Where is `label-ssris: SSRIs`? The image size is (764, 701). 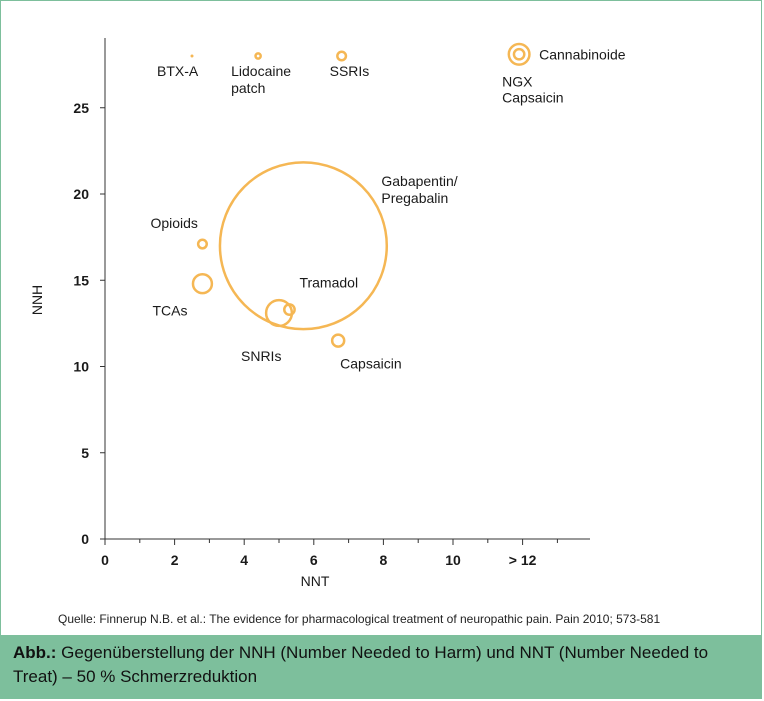
label-ssris: SSRIs is located at coordinates (350, 71).